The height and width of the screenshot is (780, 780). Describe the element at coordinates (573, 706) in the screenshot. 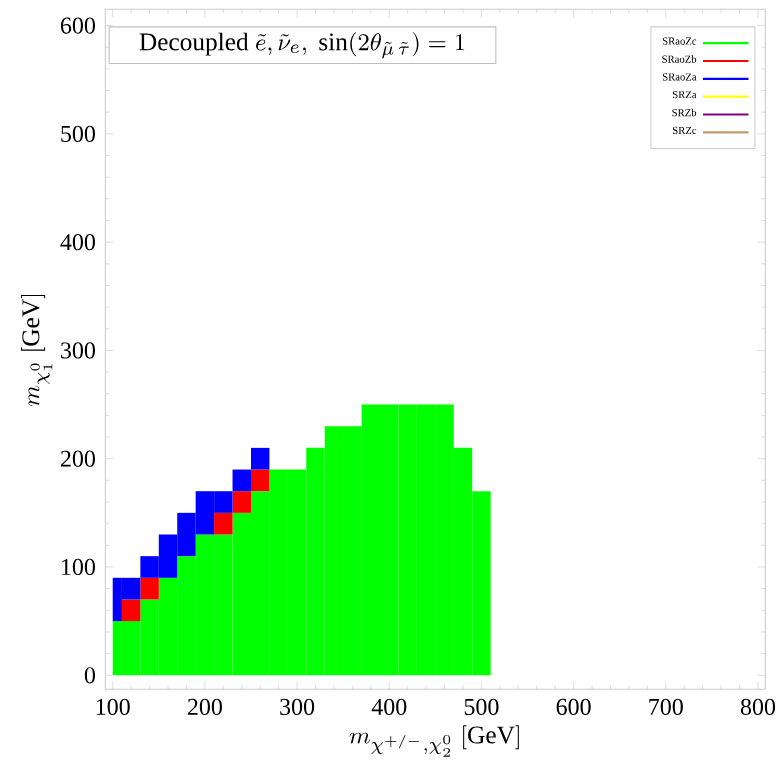

I see `x-tick-label: 600` at that location.